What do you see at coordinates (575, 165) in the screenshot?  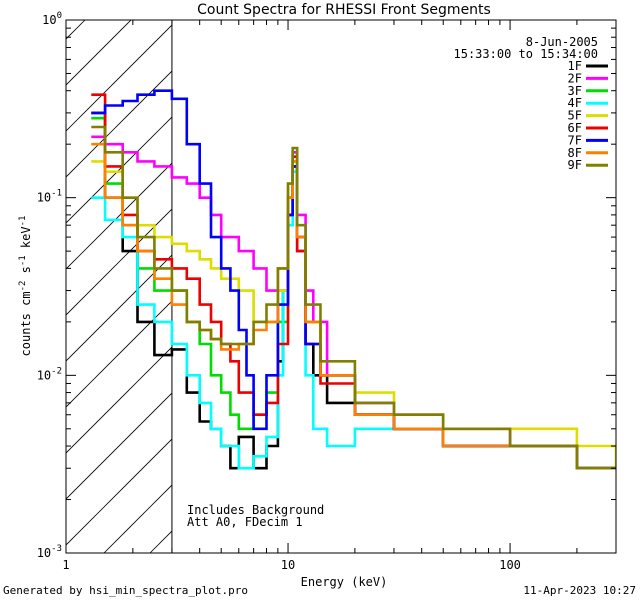 I see `legend-label-9F: 9F` at bounding box center [575, 165].